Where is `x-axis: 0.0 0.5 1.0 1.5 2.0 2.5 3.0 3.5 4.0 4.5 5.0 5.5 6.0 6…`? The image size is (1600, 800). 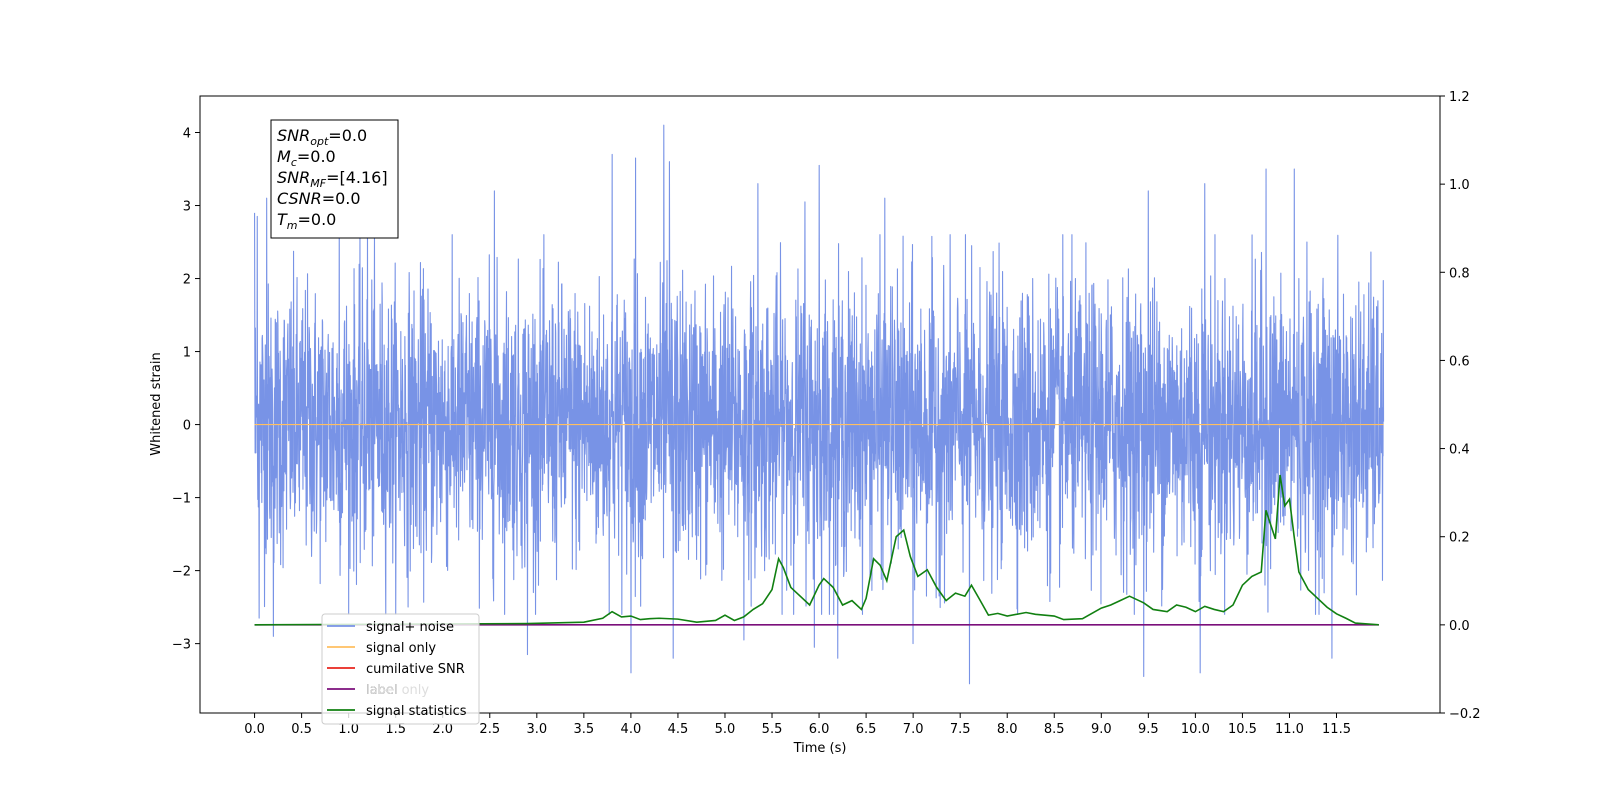 x-axis: 0.0 0.5 1.0 1.5 2.0 2.5 3.0 3.5 4.0 4.5 5.0 5.5 6.0 6… is located at coordinates (797, 725).